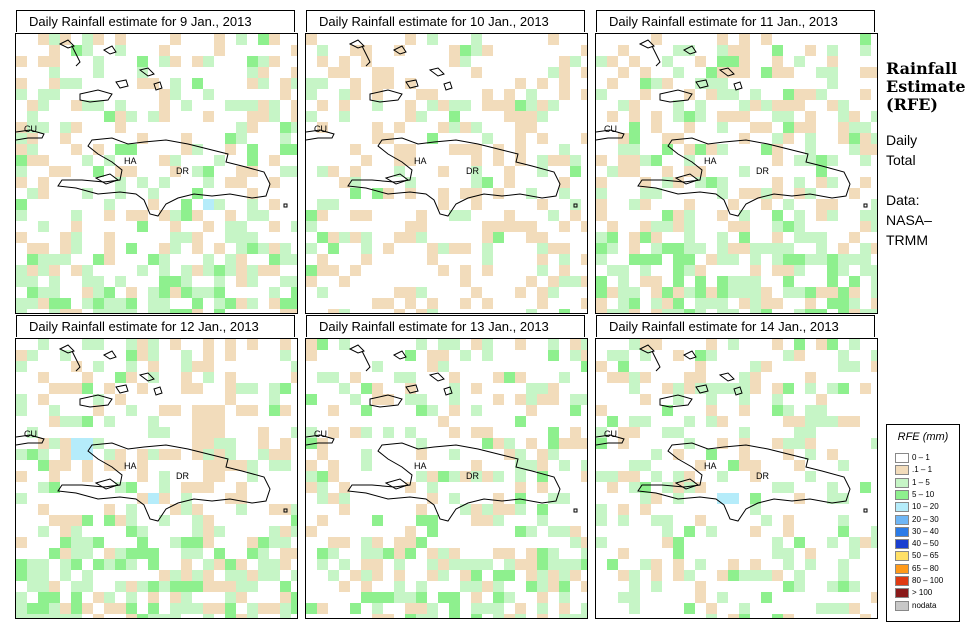 This screenshot has width=971, height=635. I want to click on map-label-cuba: CU, so click(30, 434).